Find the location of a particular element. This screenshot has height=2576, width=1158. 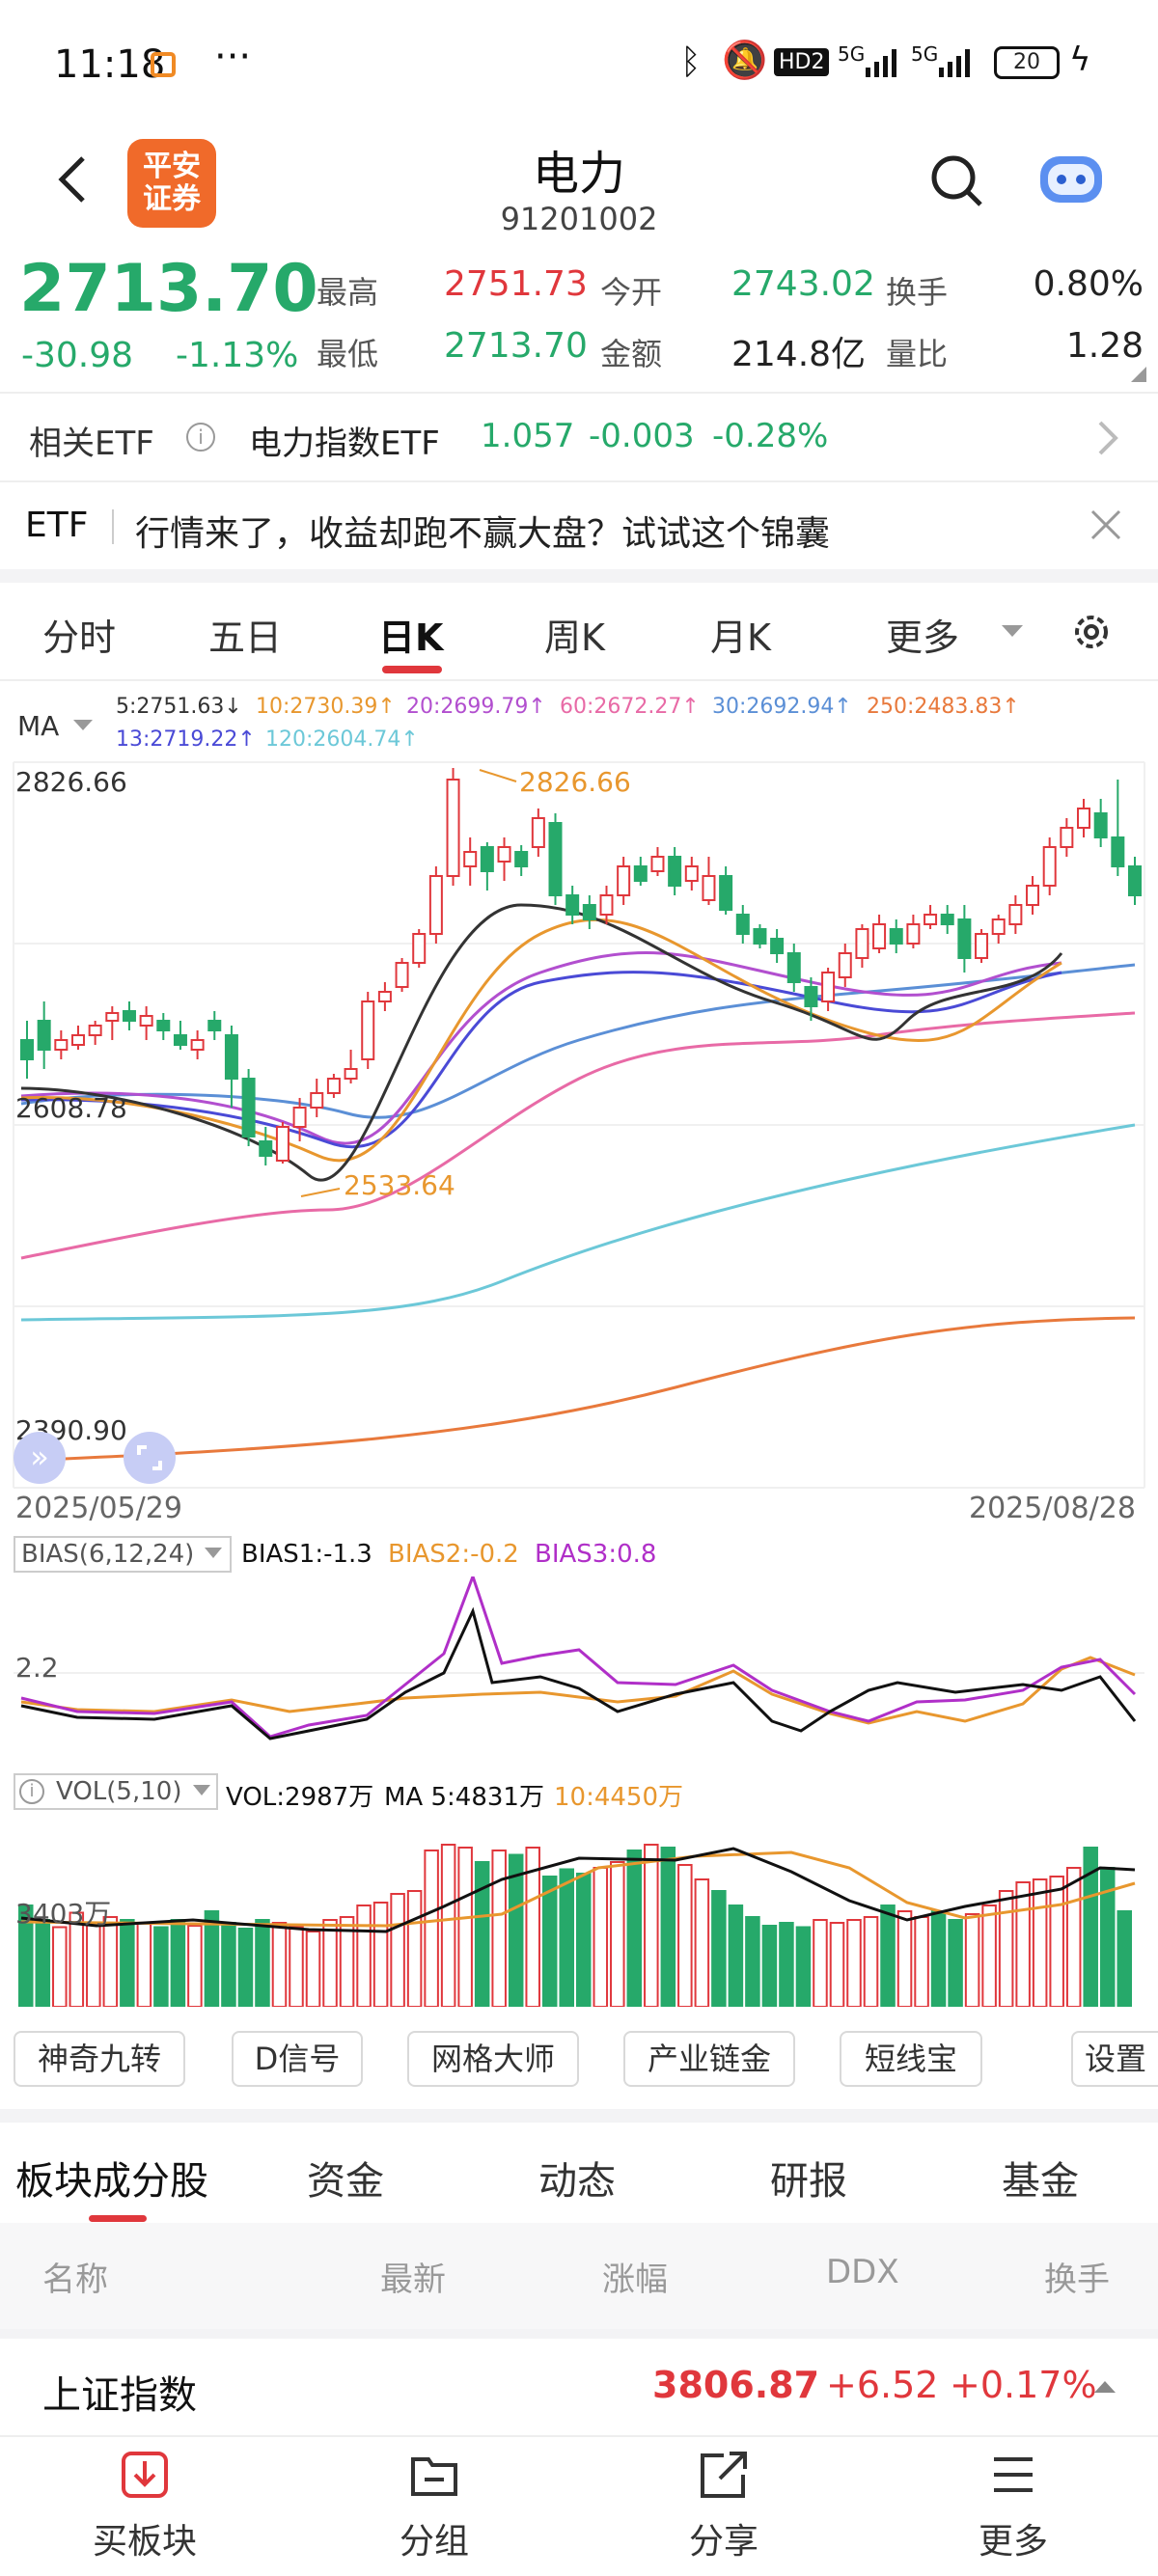

bias-label: BIAS(6,12,24) is located at coordinates (108, 1555).